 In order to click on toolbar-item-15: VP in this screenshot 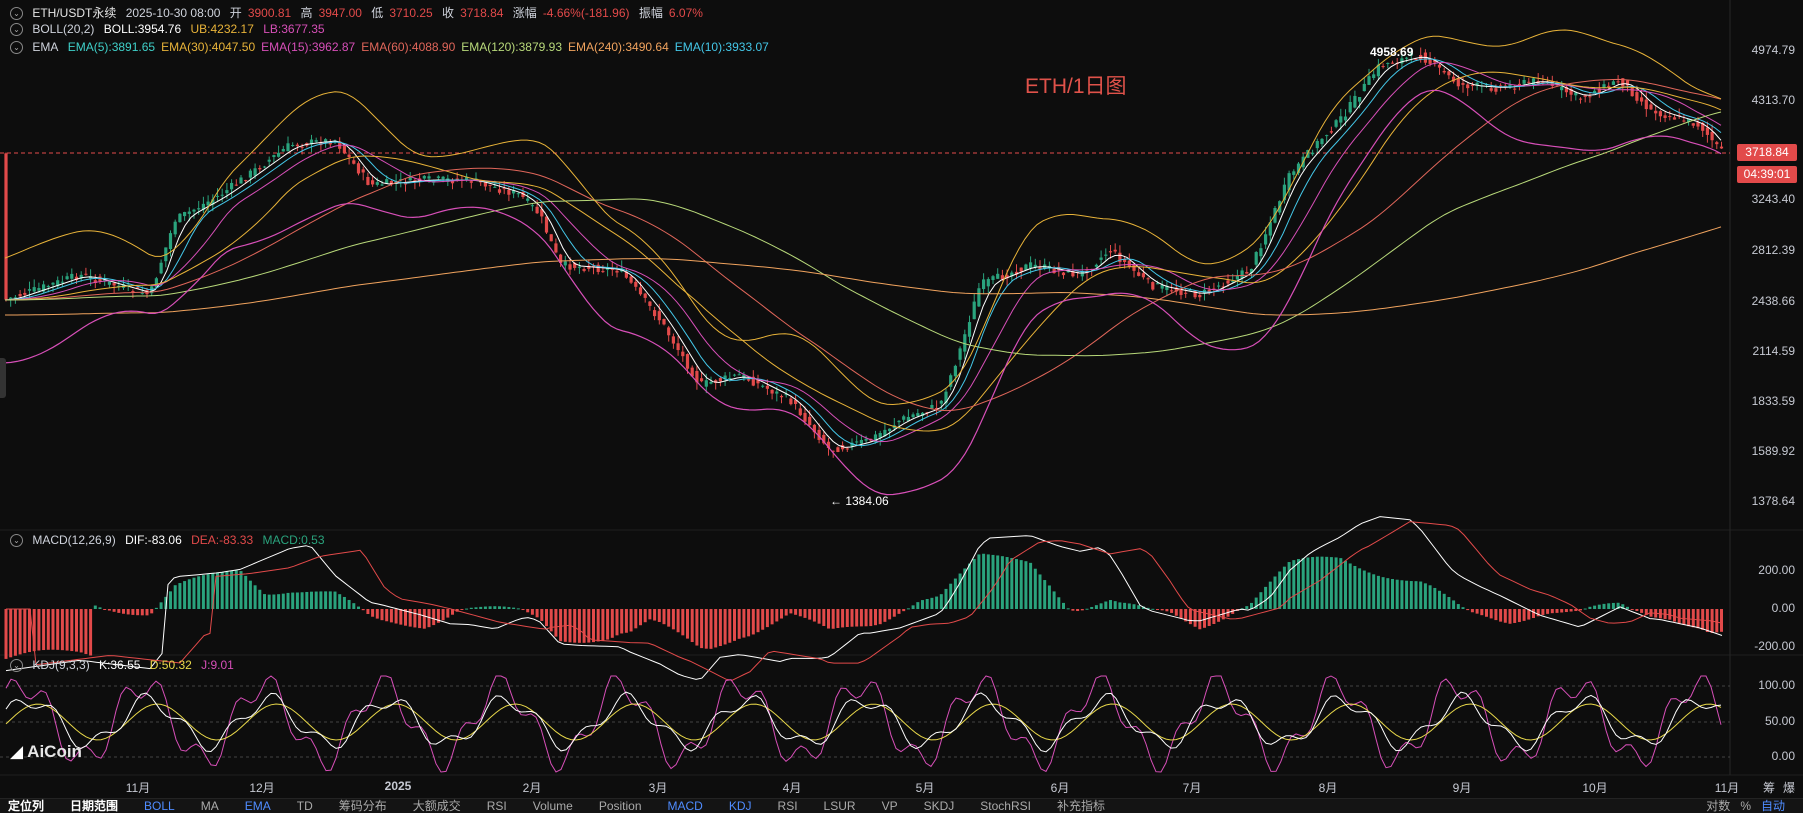, I will do `click(889, 806)`.